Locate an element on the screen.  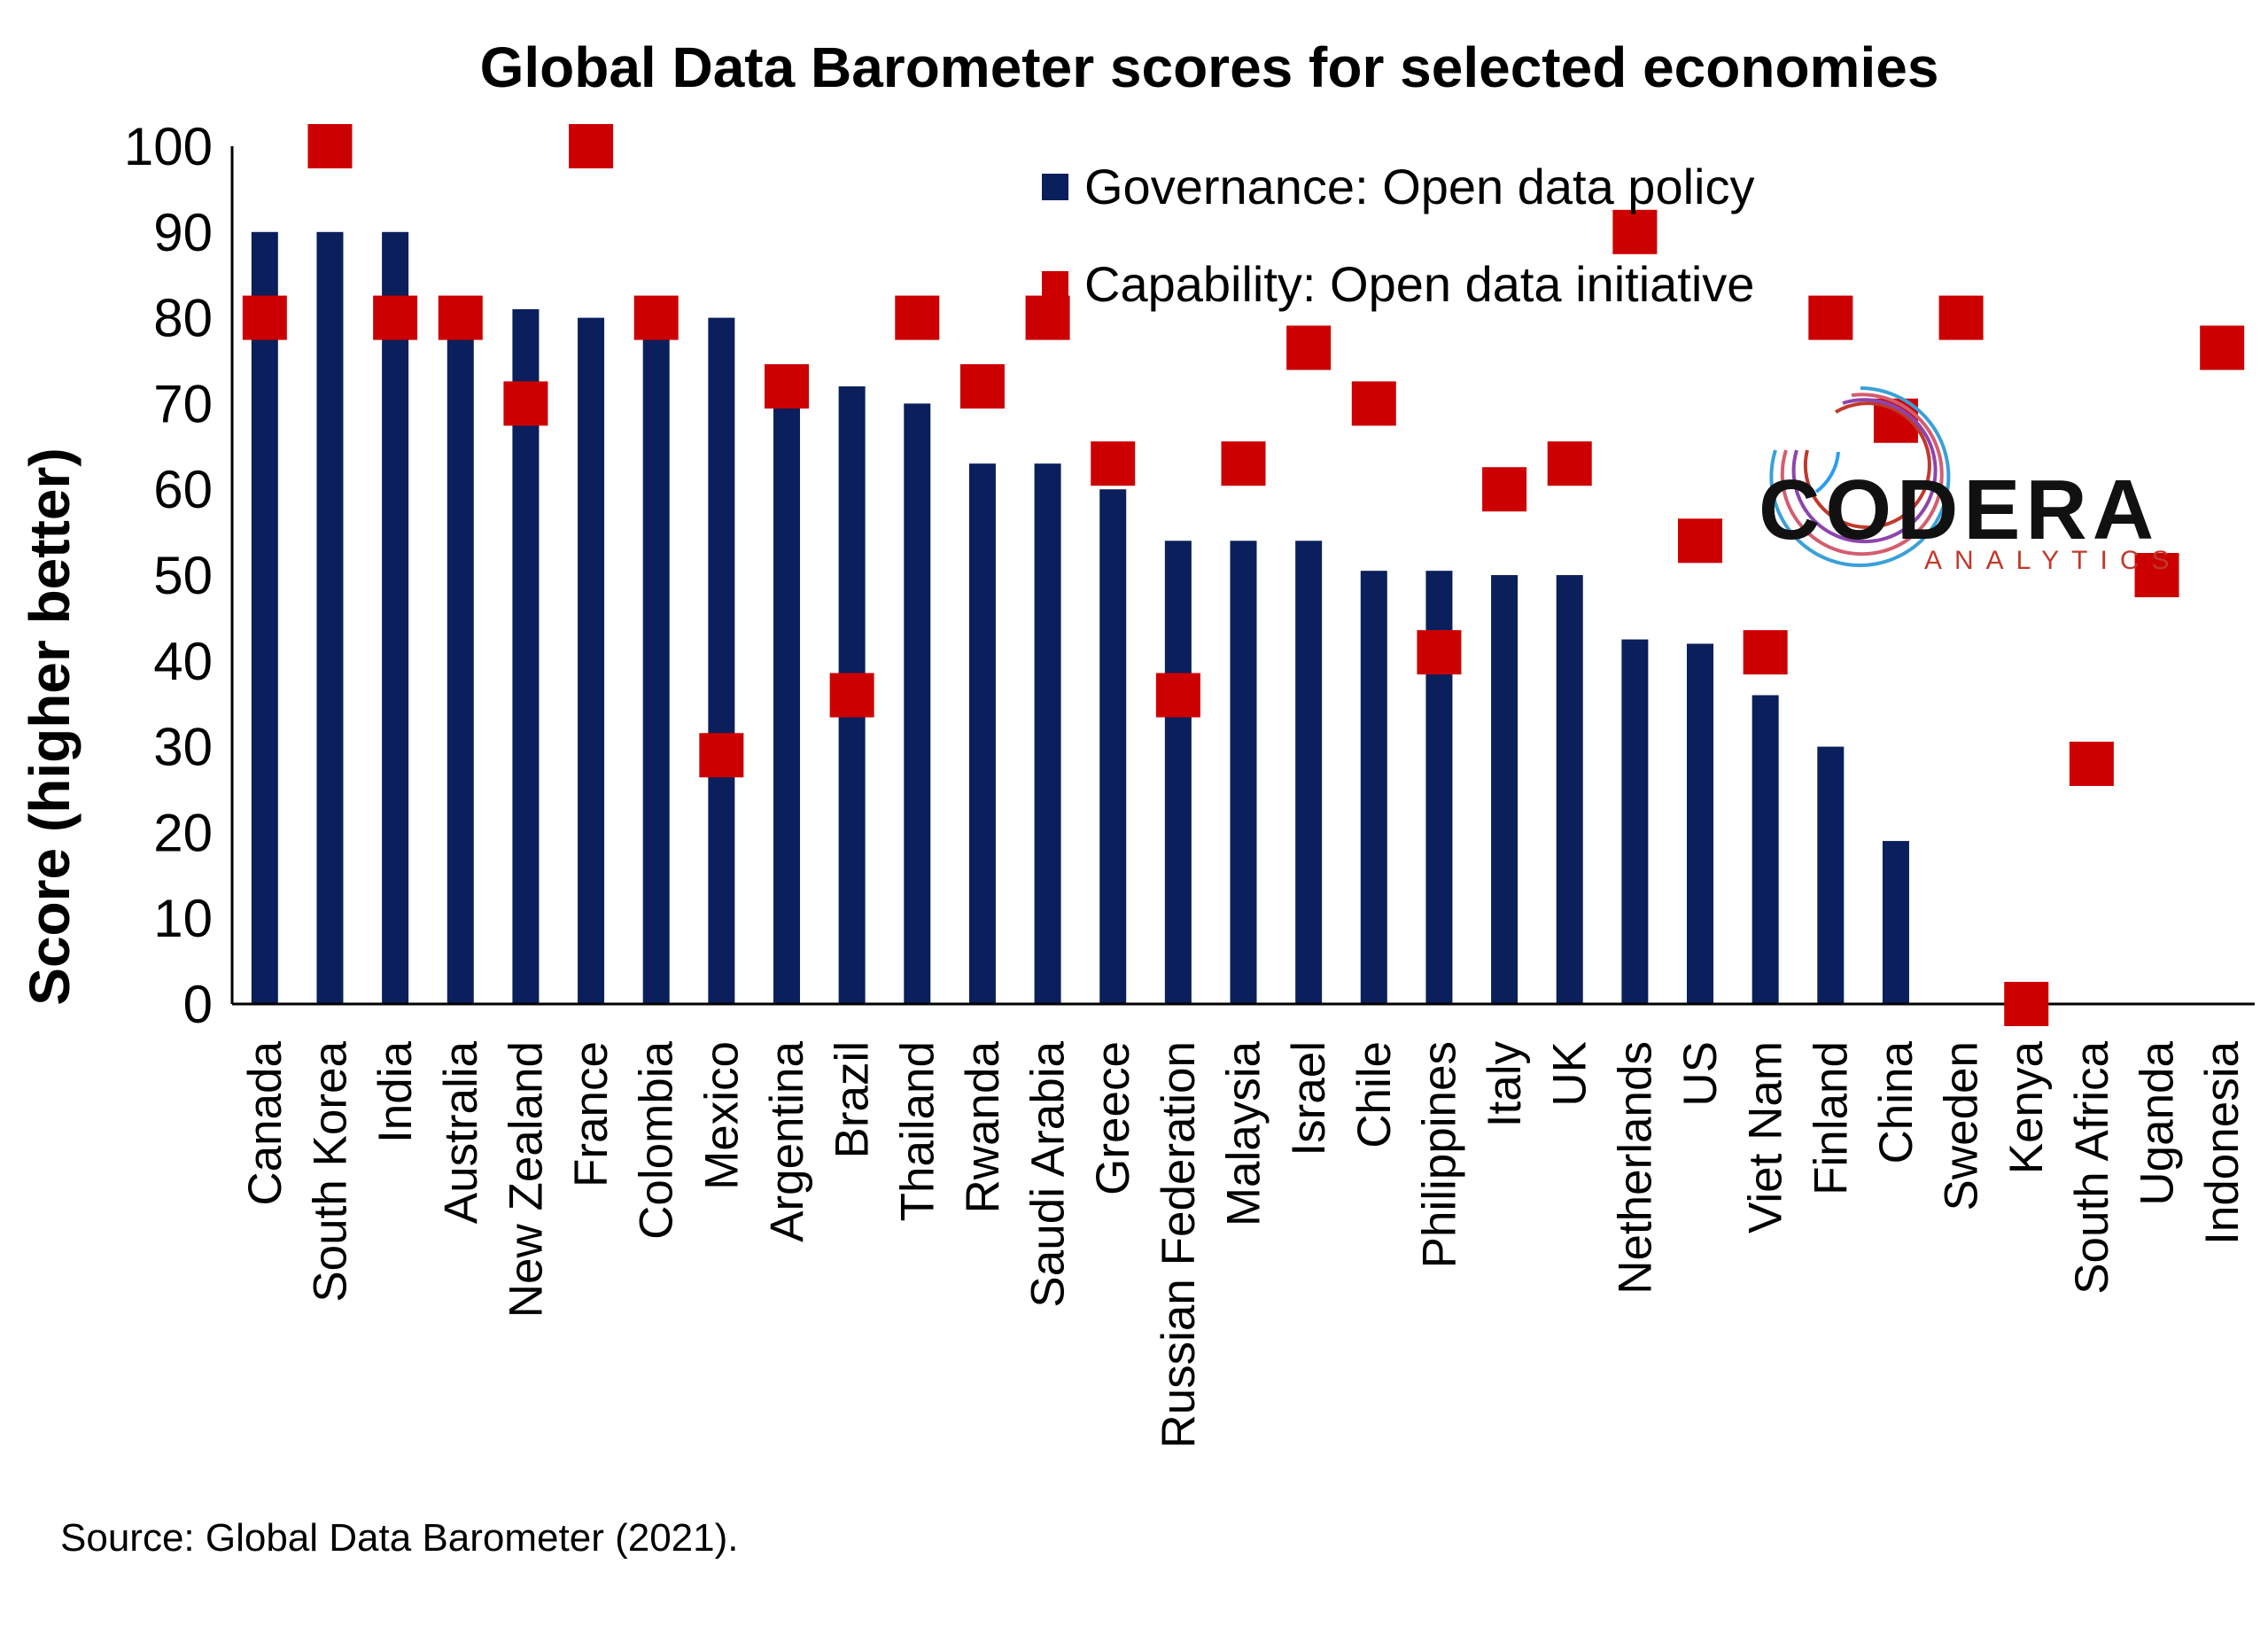
bar-rwanda is located at coordinates (982, 733).